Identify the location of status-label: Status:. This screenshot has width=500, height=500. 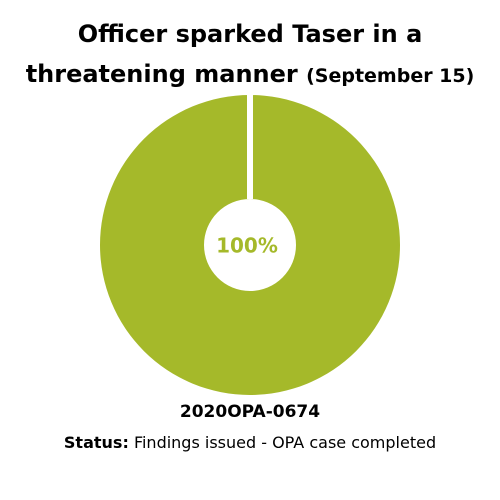
(96, 442).